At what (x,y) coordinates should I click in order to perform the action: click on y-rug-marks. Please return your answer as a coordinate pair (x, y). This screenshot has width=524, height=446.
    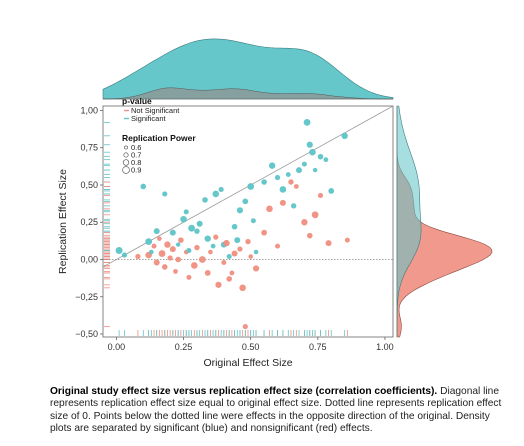
    Looking at the image, I should click on (107, 224).